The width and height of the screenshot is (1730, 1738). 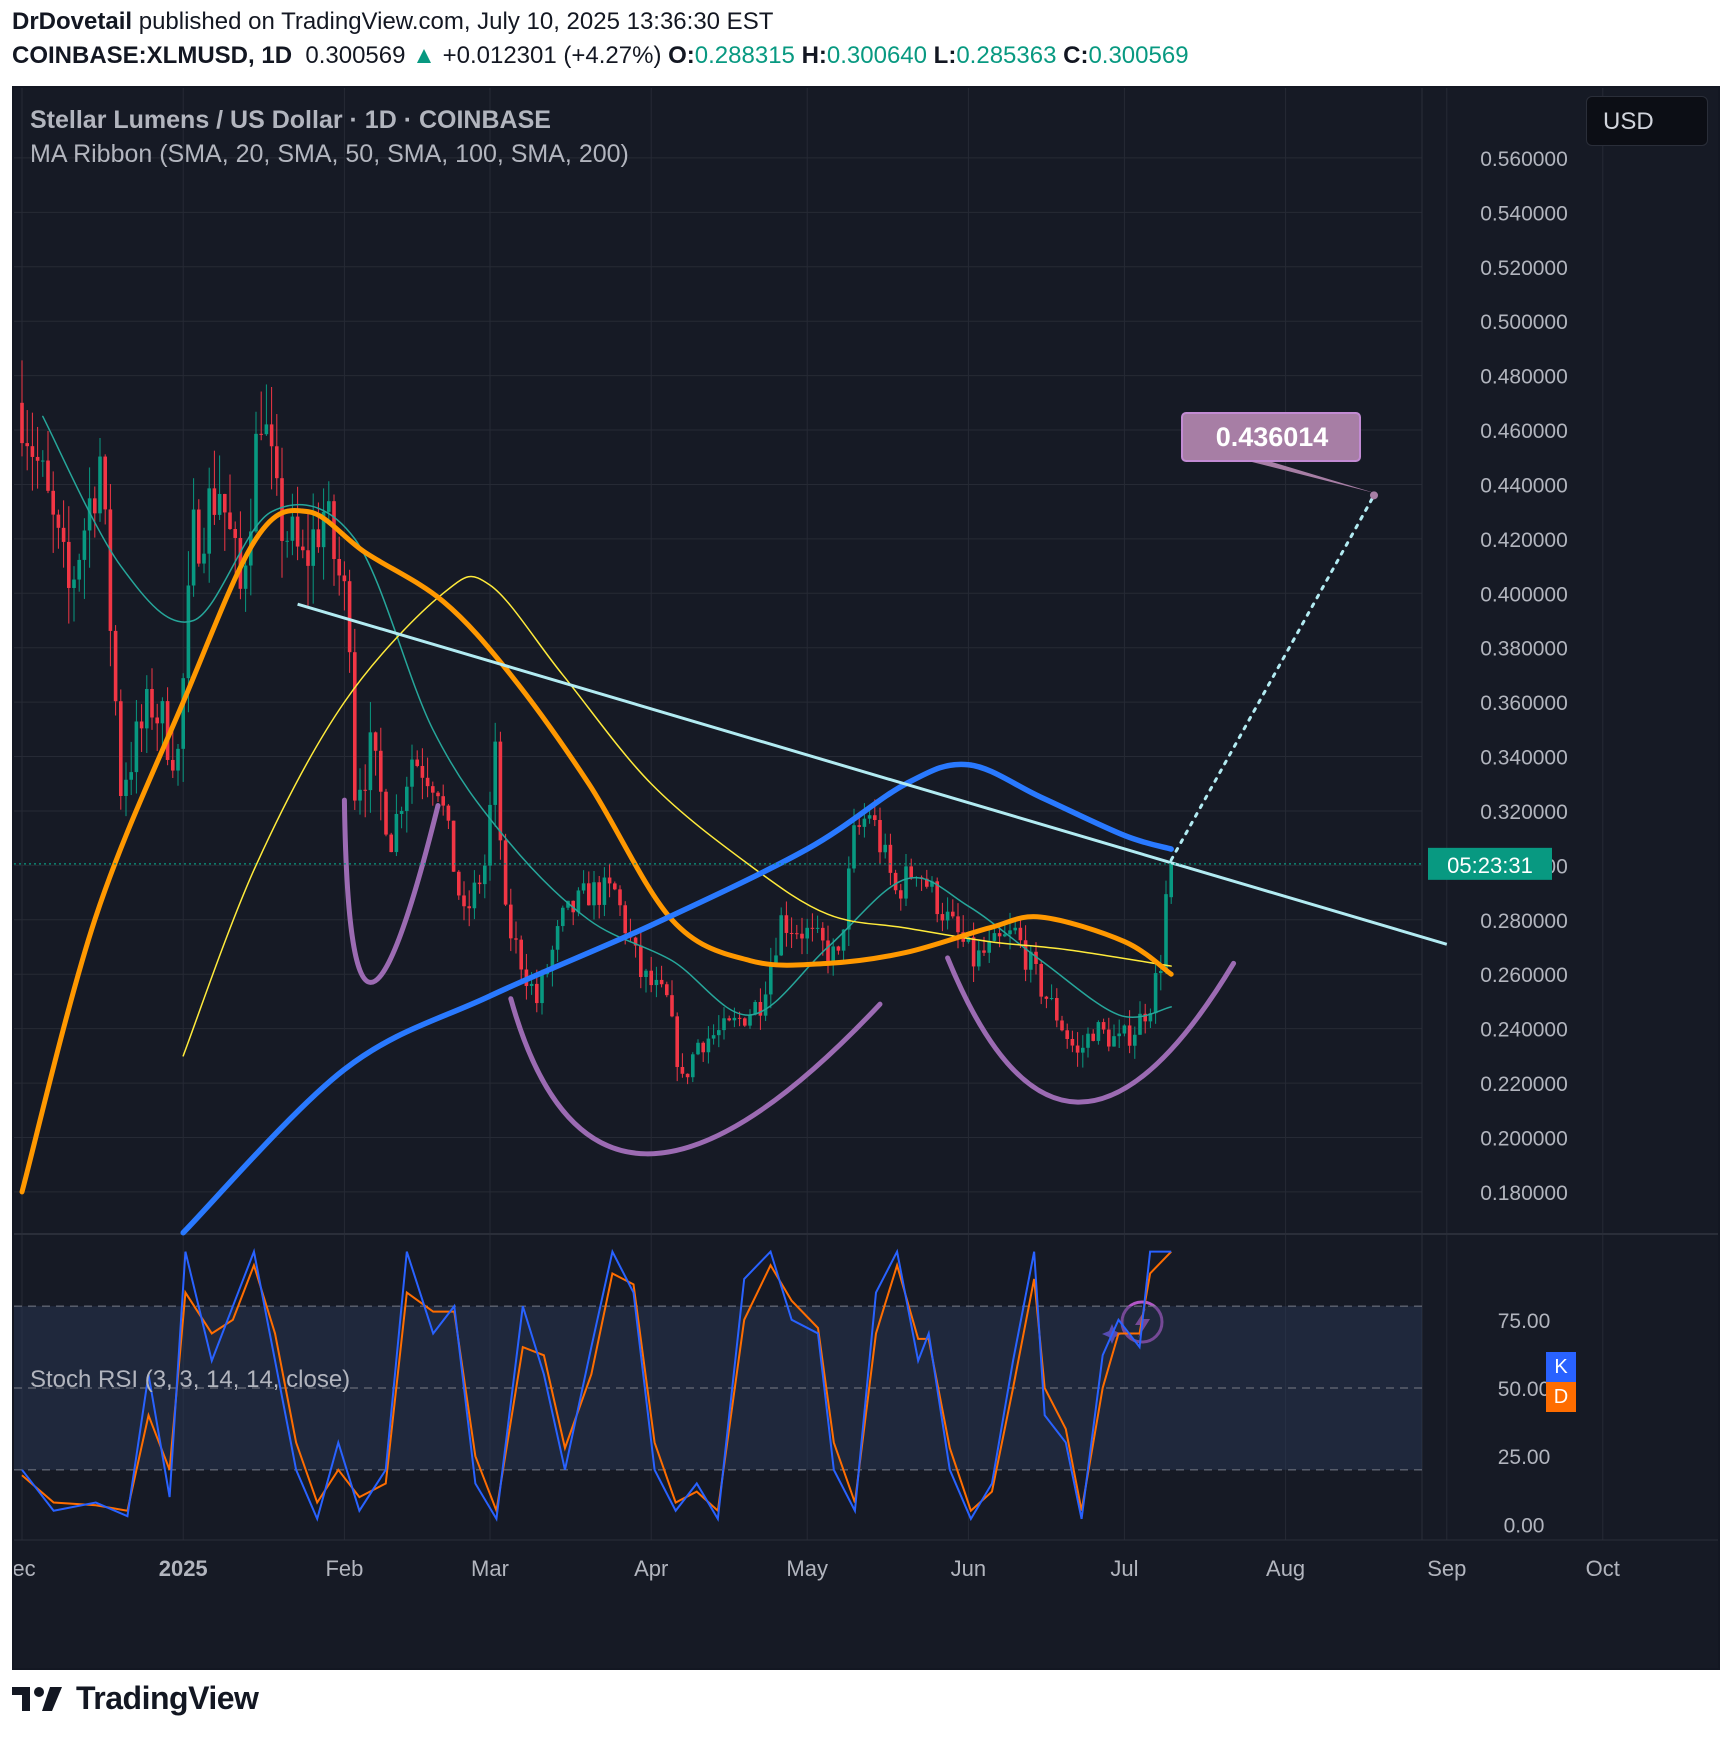 What do you see at coordinates (1524, 1030) in the screenshot?
I see `price-axis-label: 0.240000` at bounding box center [1524, 1030].